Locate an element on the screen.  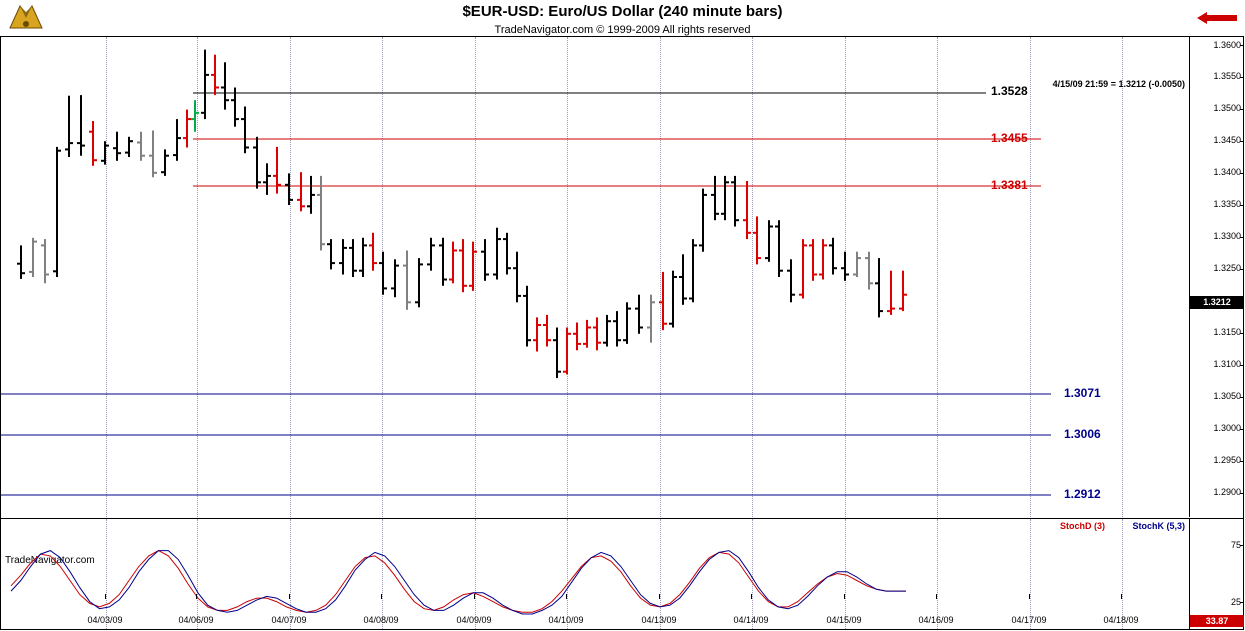
date-tick-row is located at coordinates (594, 600).